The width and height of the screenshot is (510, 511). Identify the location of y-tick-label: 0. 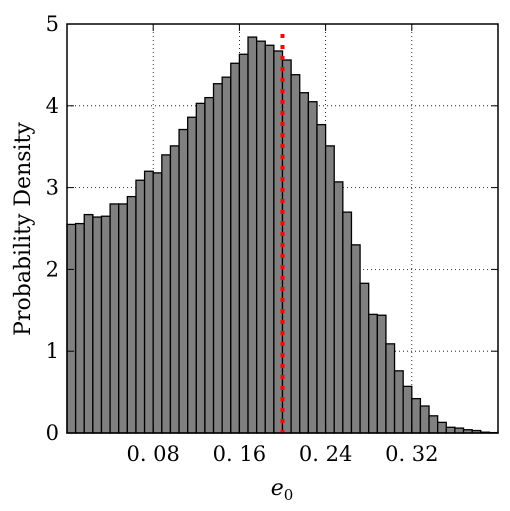
(52, 433).